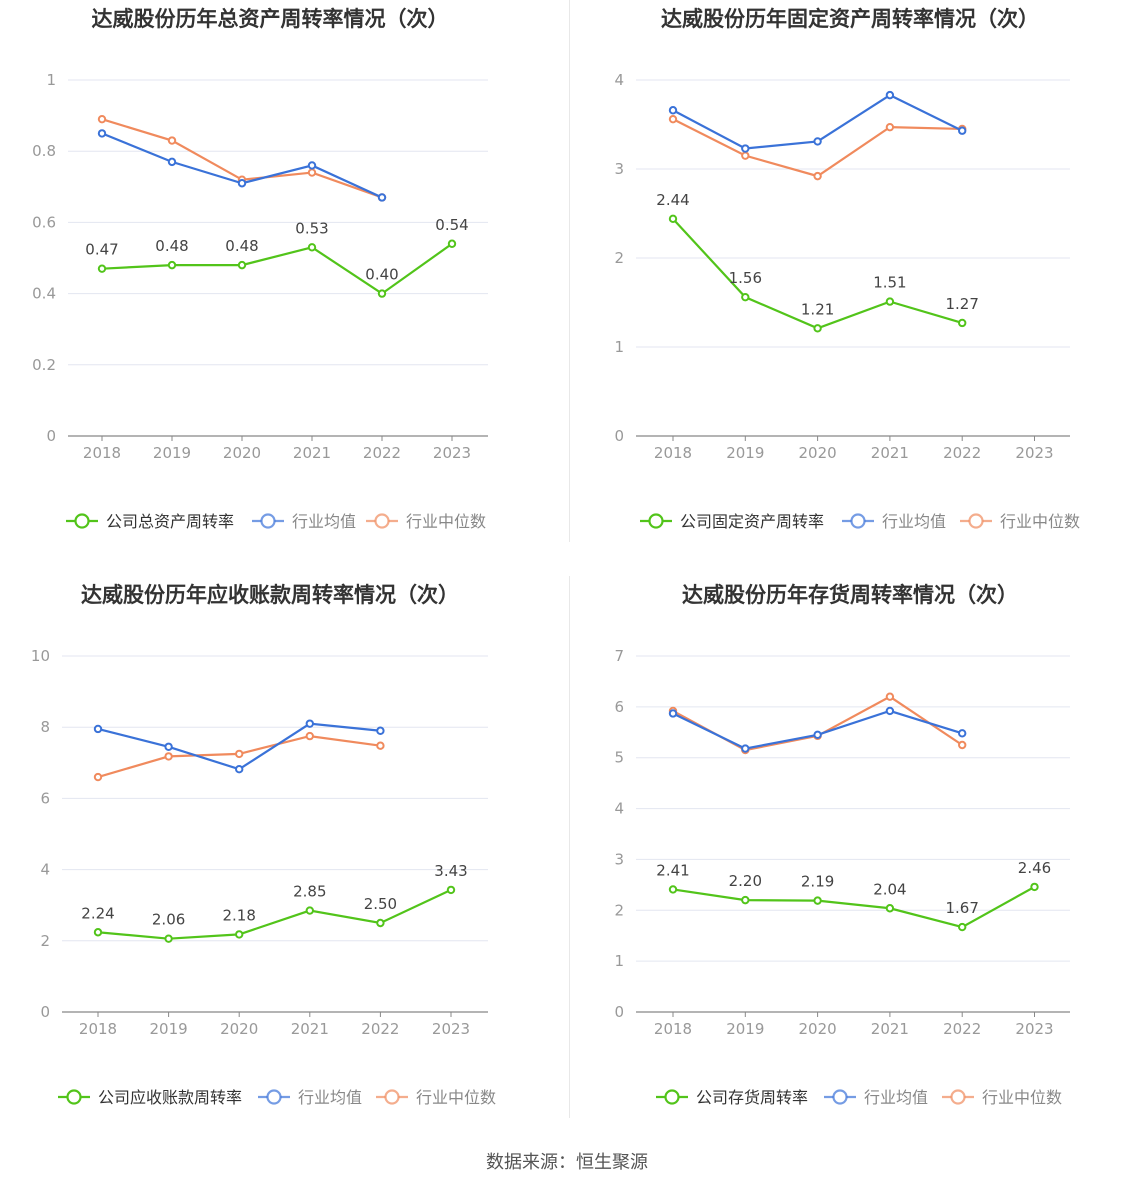  I want to click on series-line-company, so click(274, 914).